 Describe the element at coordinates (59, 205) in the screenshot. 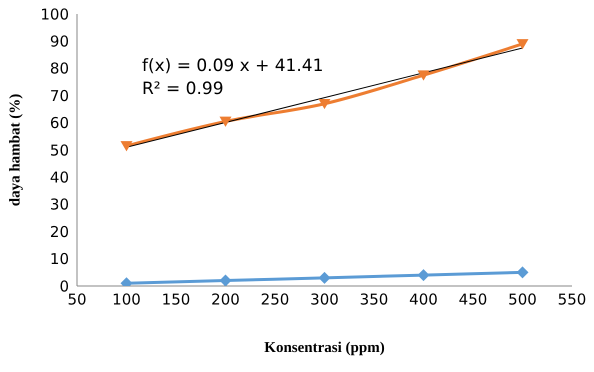

I see `y-tick-label: 30` at that location.